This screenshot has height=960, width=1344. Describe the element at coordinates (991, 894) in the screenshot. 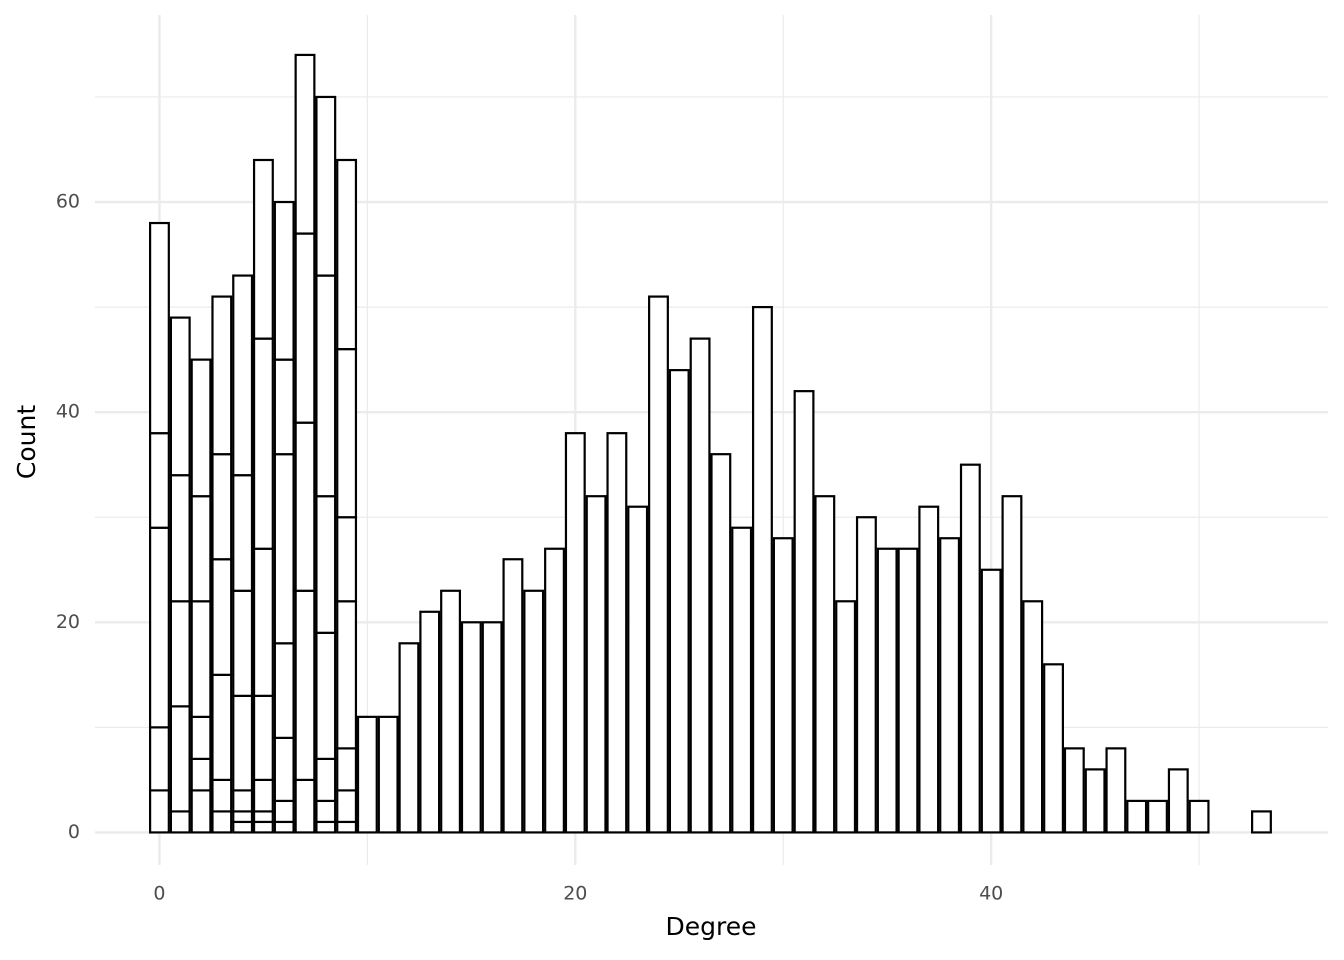

I see `x-tick-label: 40` at that location.